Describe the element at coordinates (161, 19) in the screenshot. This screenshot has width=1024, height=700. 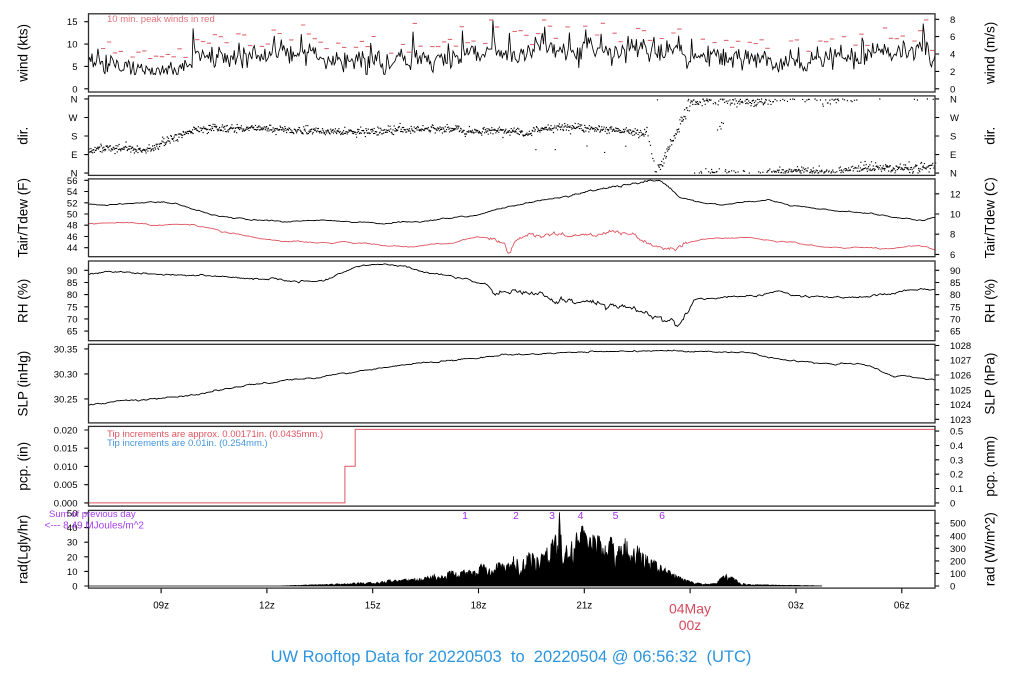
I see `svg-text: 10 min. peak winds in red` at that location.